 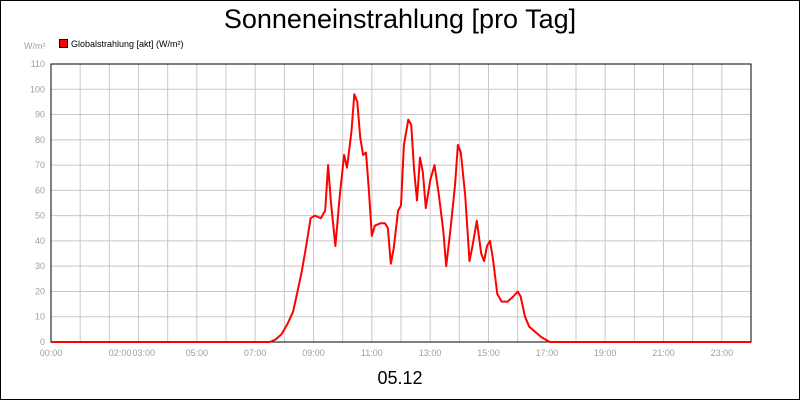 I want to click on x-tick-label: 05:00, so click(x=197, y=353).